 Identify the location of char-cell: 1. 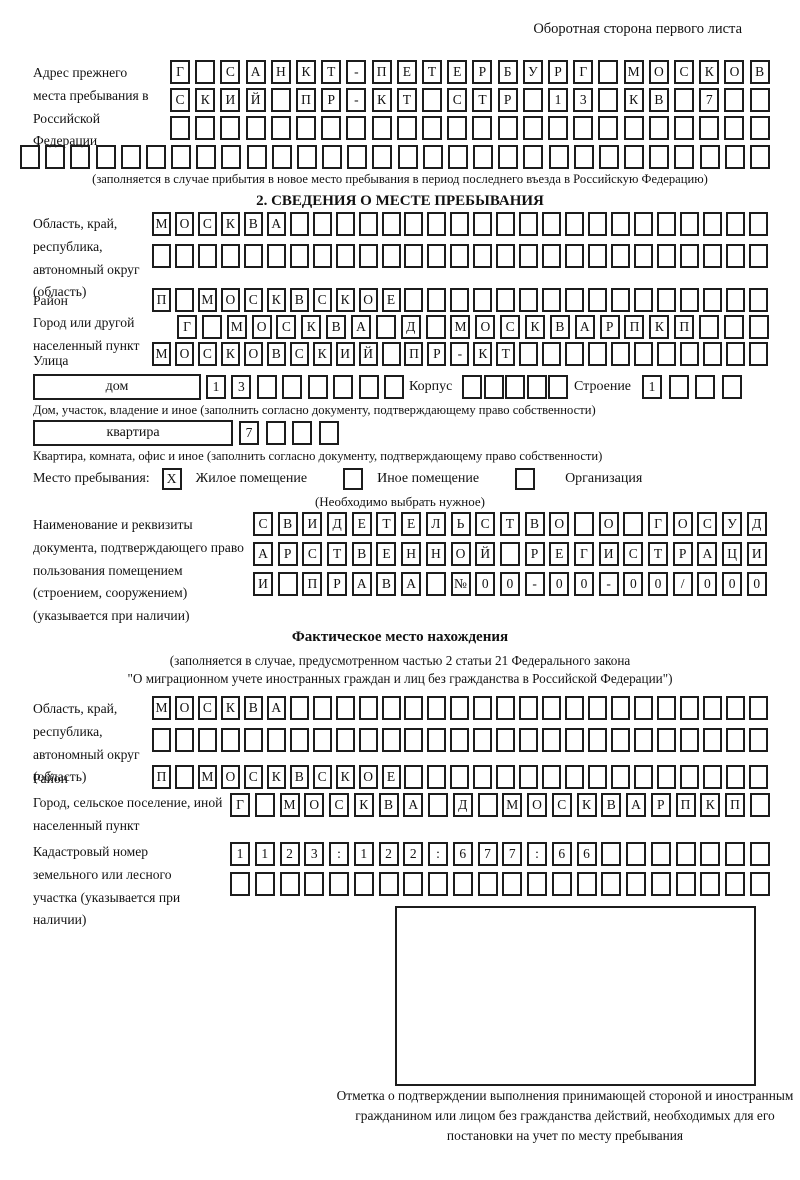
(240, 854).